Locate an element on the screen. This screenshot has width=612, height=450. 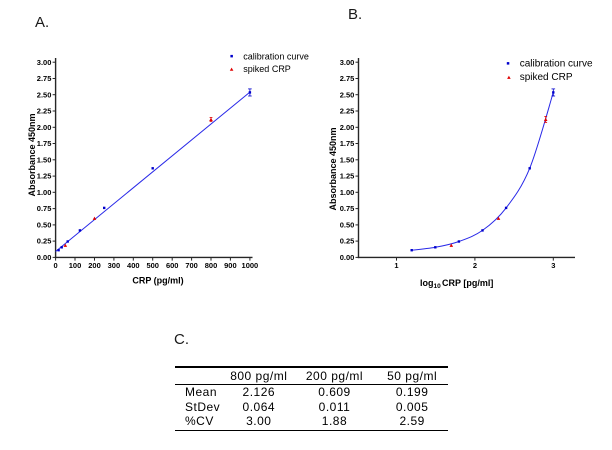
svg-text: 600 is located at coordinates (172, 265).